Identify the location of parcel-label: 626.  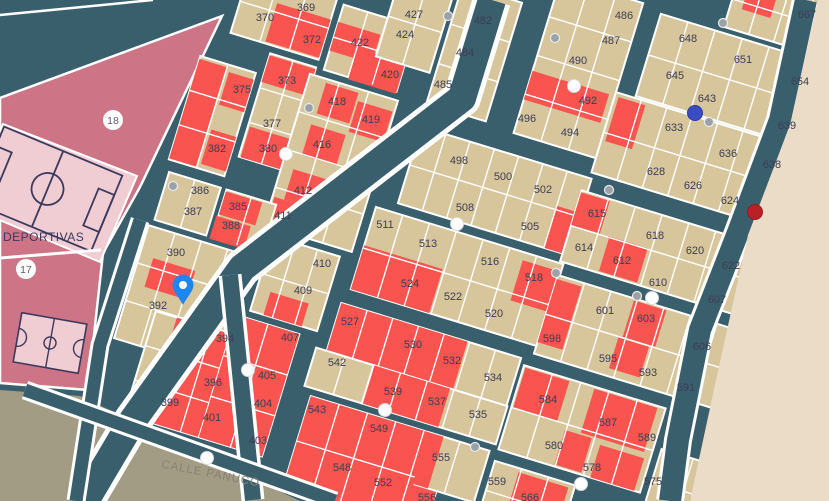
(693, 186).